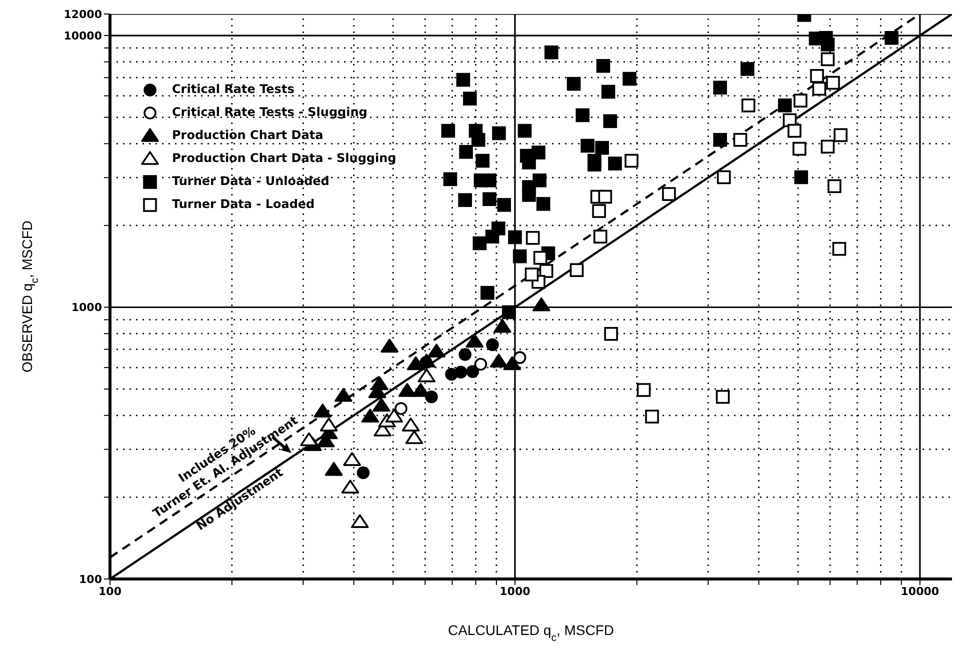 This screenshot has width=964, height=655. What do you see at coordinates (83, 35) in the screenshot?
I see `y-tick-label: 10000` at bounding box center [83, 35].